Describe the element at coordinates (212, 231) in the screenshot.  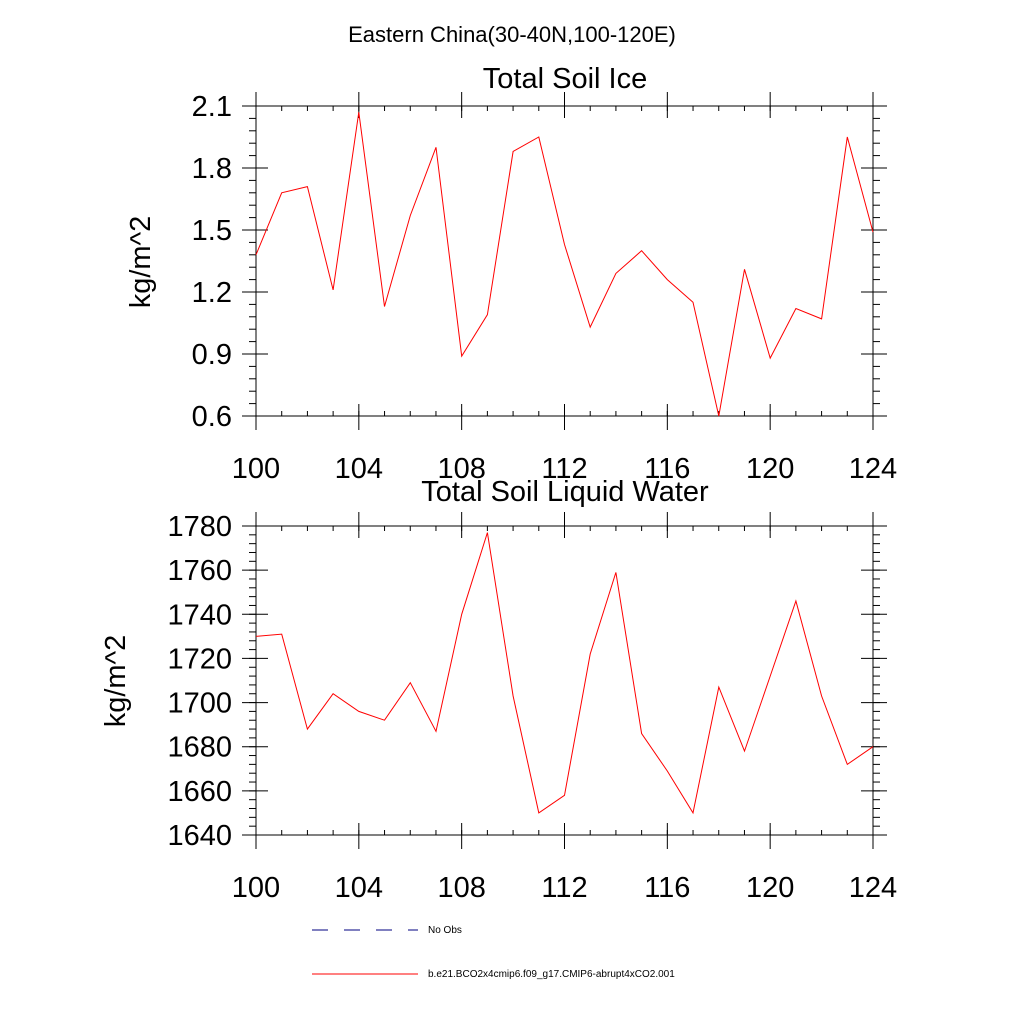
I see `y-tick-label: 1.5` at that location.